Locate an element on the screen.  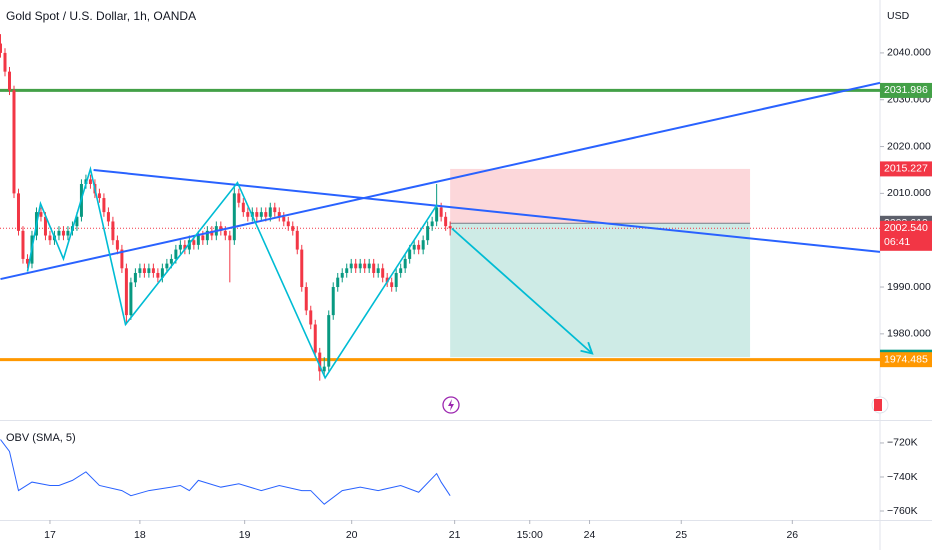
y-tick-label: 2020.000 is located at coordinates (909, 146).